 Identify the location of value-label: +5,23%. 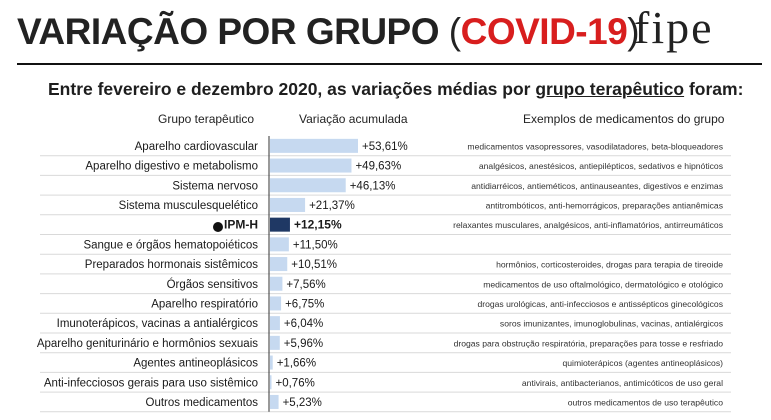
(302, 403).